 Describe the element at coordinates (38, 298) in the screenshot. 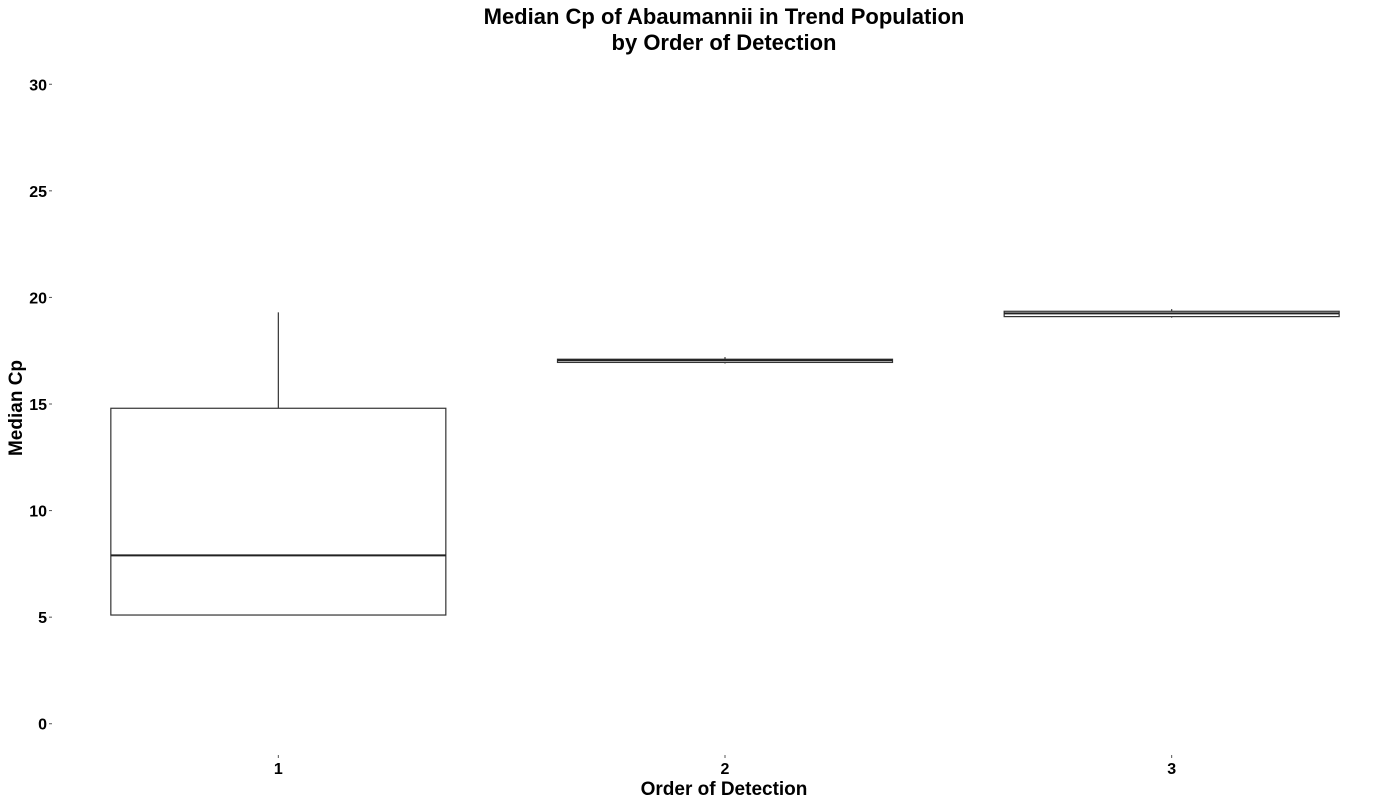

I see `y-tick-label: 20` at that location.